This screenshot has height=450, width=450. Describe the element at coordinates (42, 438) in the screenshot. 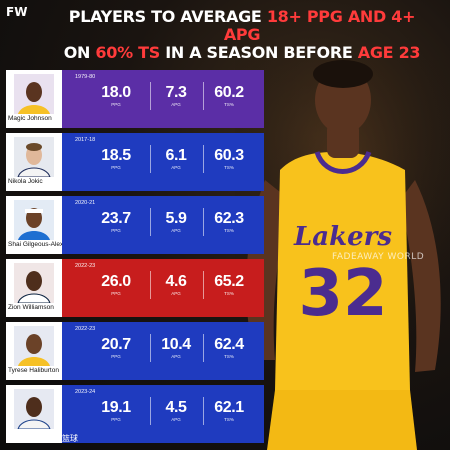

I see `footer-credit: 搜狐号@大脸很篮球` at that location.